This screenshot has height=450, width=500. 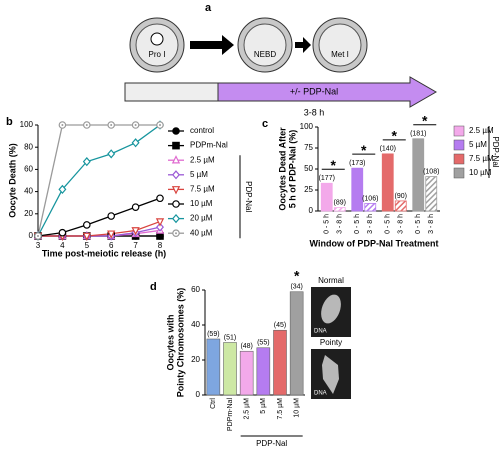 What do you see at coordinates (247, 409) in the screenshot?
I see `x-tick-label: 2.5 µM` at bounding box center [247, 409].